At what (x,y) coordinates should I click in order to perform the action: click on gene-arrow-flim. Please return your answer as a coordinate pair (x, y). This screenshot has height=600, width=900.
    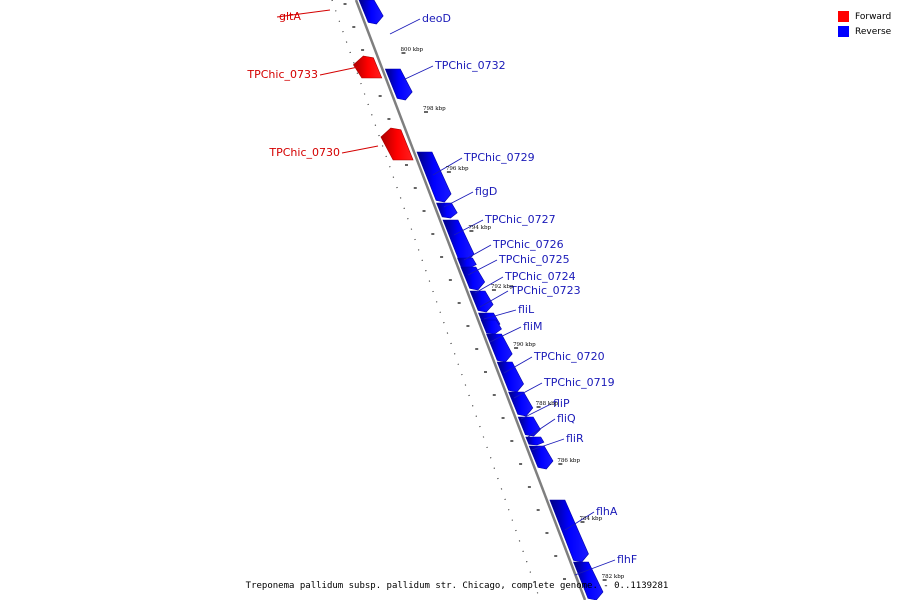
    Looking at the image, I should click on (499, 348).